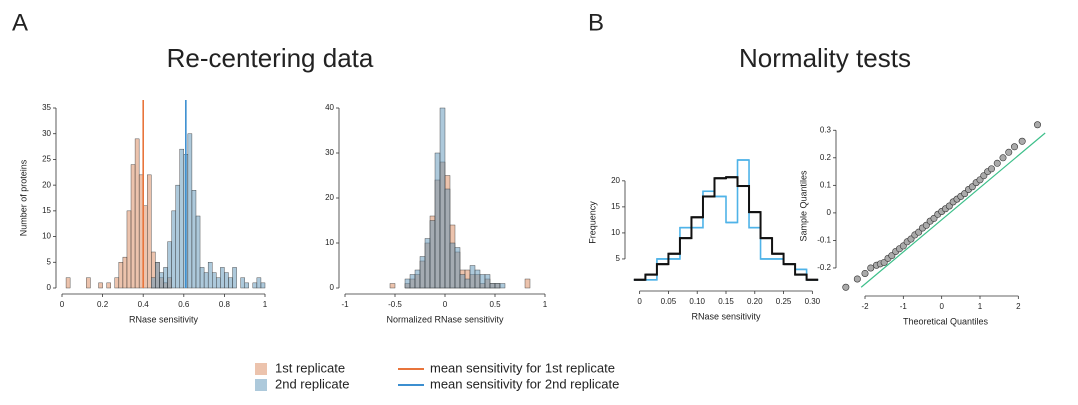  Describe the element at coordinates (826, 157) in the screenshot. I see `y-tick-label: 0.2` at that location.